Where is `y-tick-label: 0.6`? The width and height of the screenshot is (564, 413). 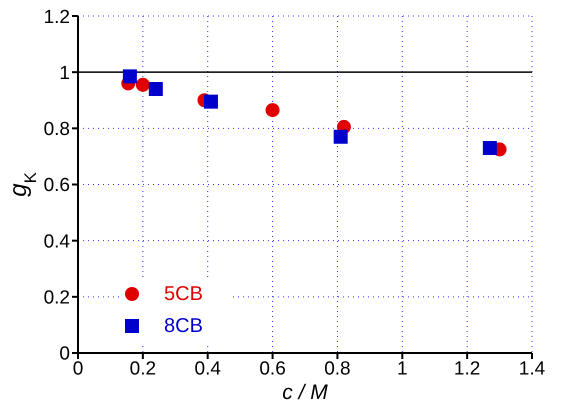
y-tick-label: 0.6 is located at coordinates (57, 185).